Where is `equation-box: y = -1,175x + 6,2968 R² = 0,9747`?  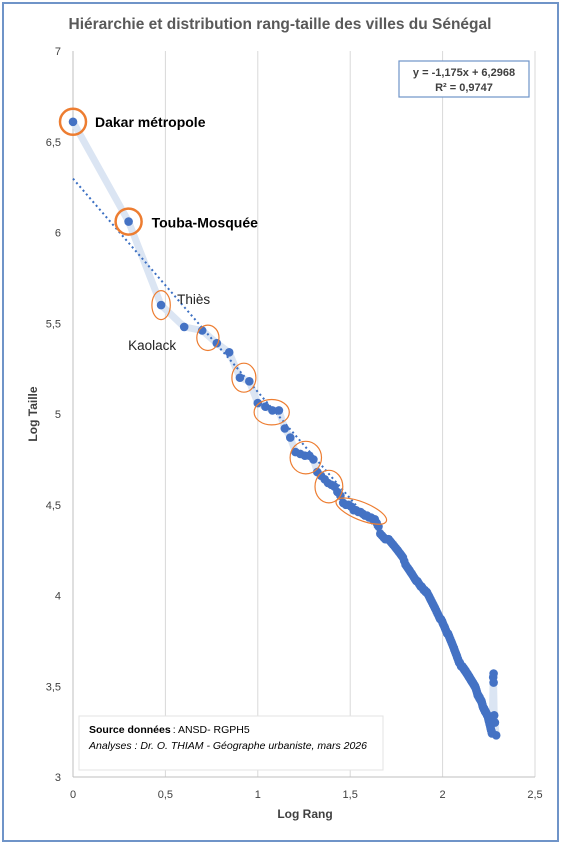
equation-box: y = -1,175x + 6,2968 R² = 0,9747 is located at coordinates (464, 79).